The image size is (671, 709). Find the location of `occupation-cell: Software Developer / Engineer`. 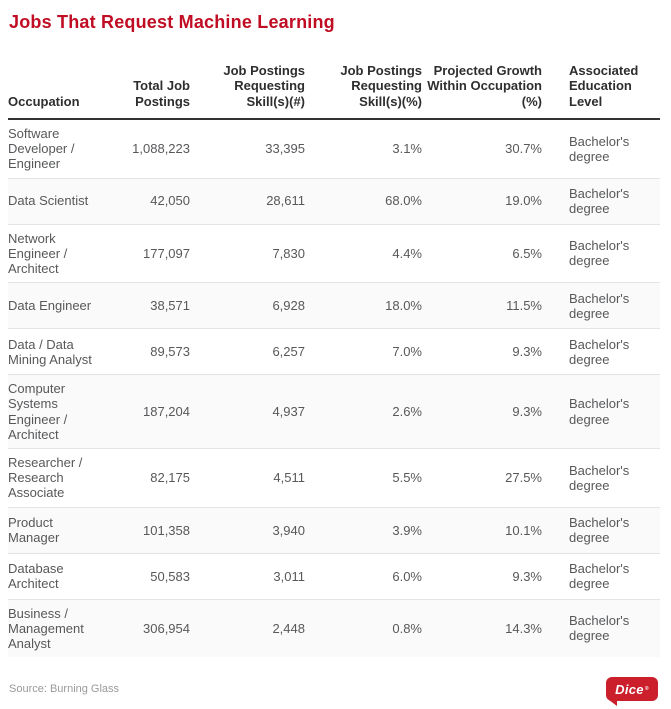

occupation-cell: Software Developer / Engineer is located at coordinates (41, 148).